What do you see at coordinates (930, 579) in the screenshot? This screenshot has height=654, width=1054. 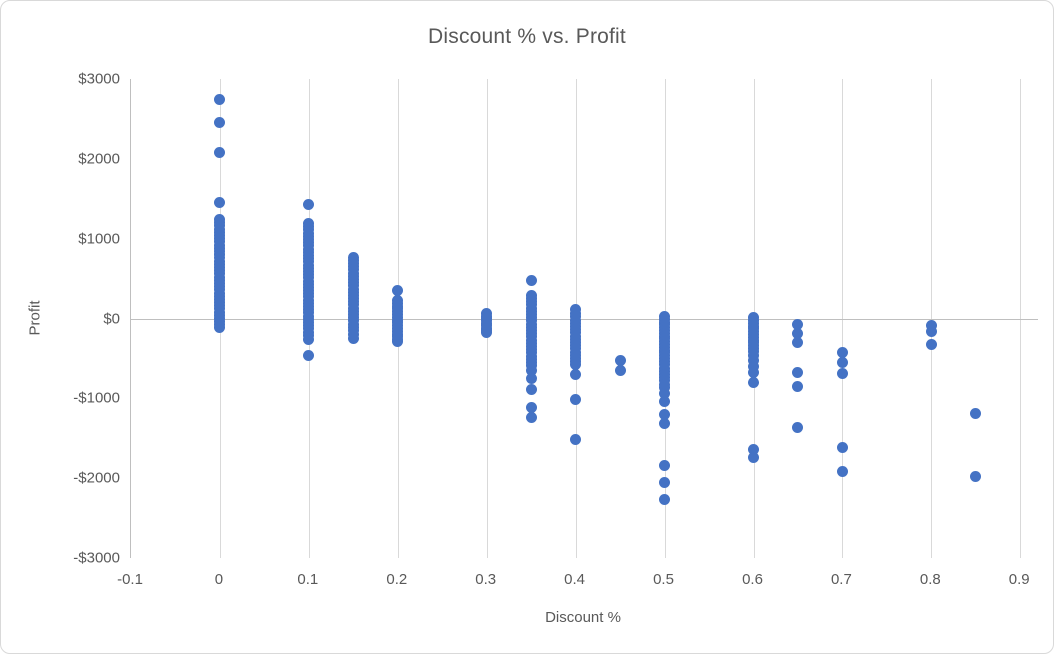 I see `x-tick-label: 0.8` at bounding box center [930, 579].